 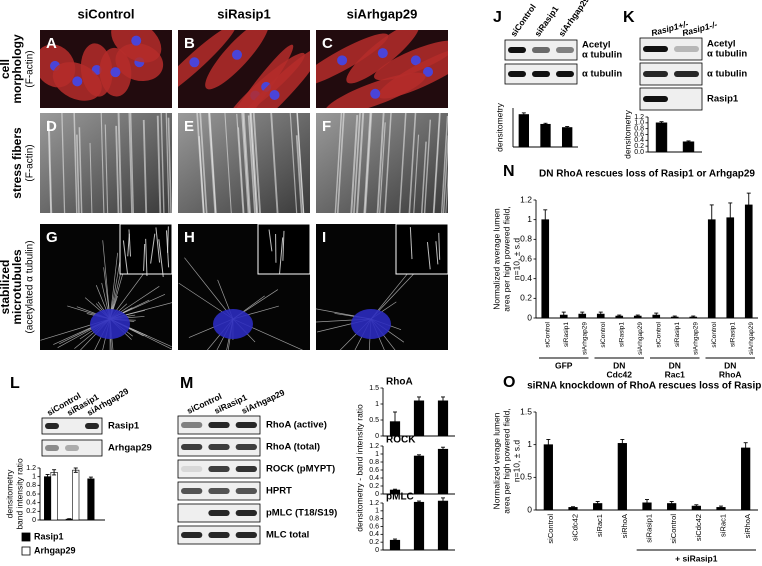 I want to click on y-axis-label: band intensity ratio, so click(x=19, y=494).